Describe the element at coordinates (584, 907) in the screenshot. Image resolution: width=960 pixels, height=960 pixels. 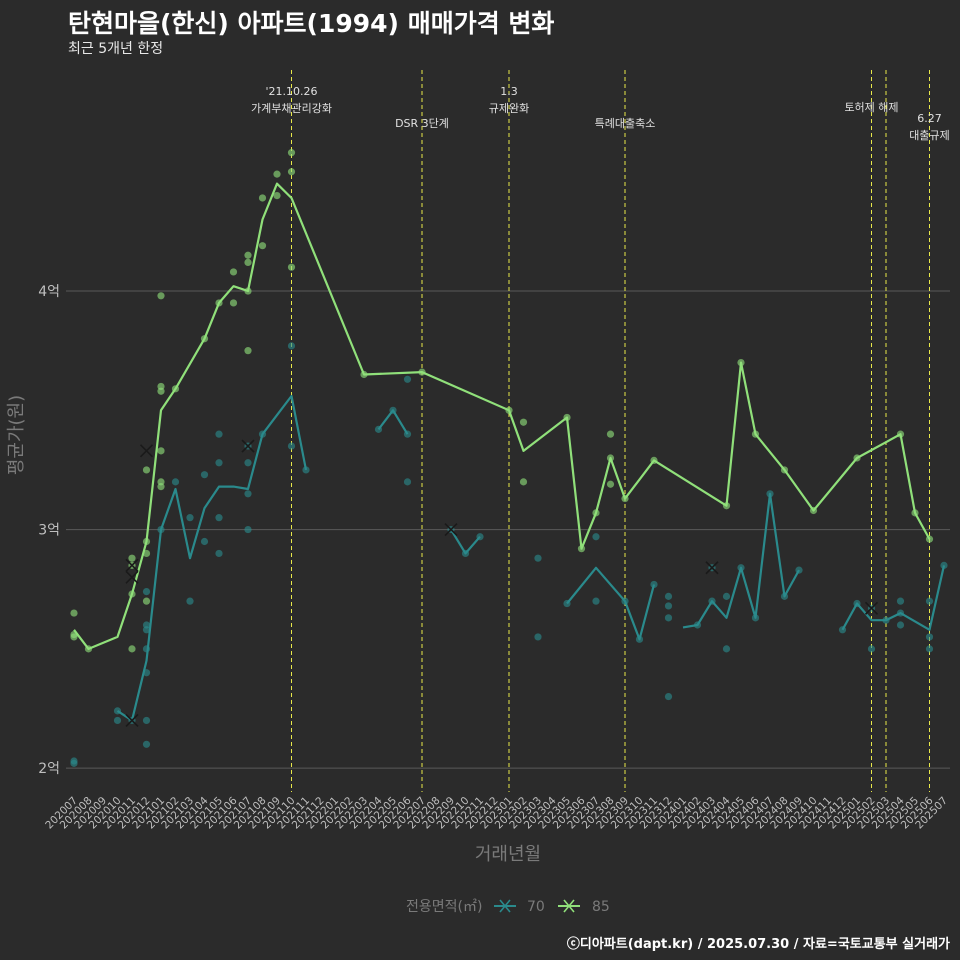
I see `legend-item-85: 85` at that location.